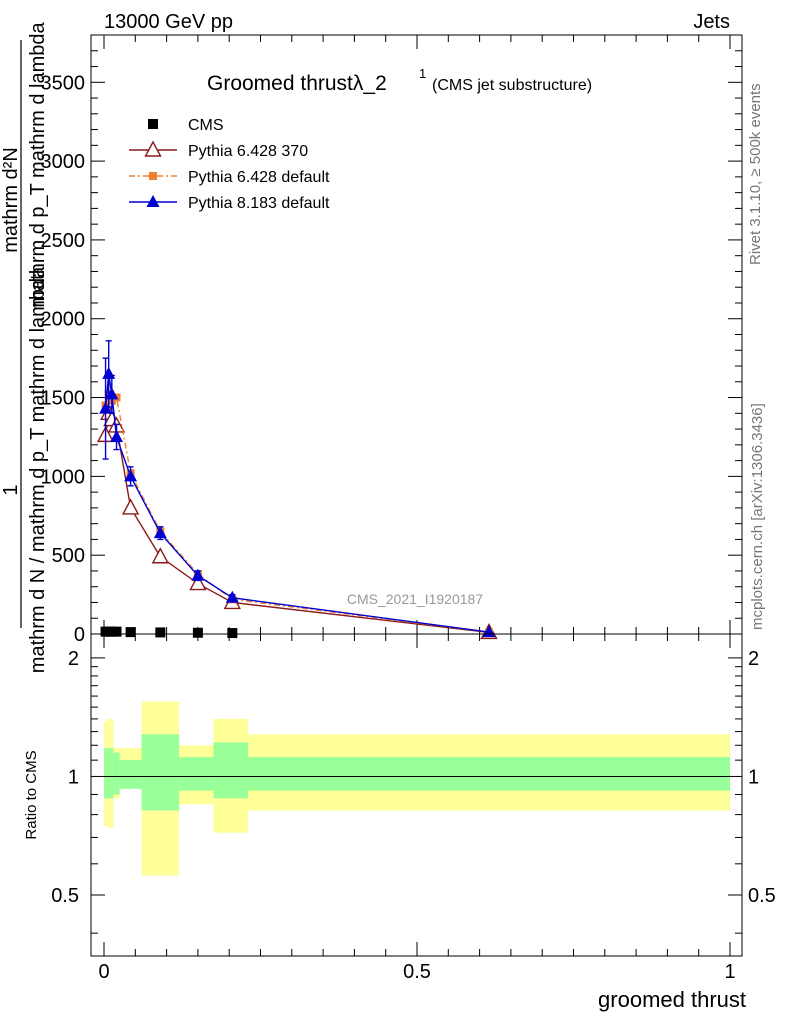 This screenshot has height=1024, width=786. I want to click on ratio-y-tick-label: 0.5, so click(65, 896).